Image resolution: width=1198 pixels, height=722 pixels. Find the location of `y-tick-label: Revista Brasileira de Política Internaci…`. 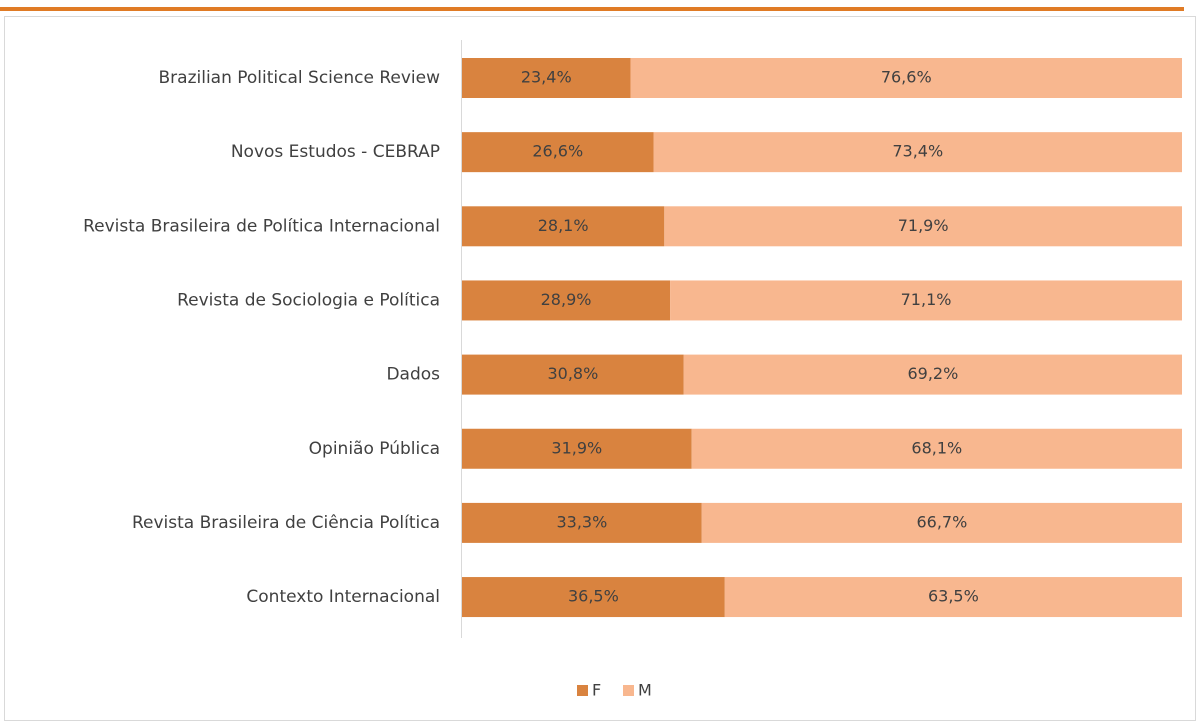

y-tick-label: Revista Brasileira de Política Internaci… is located at coordinates (261, 226).